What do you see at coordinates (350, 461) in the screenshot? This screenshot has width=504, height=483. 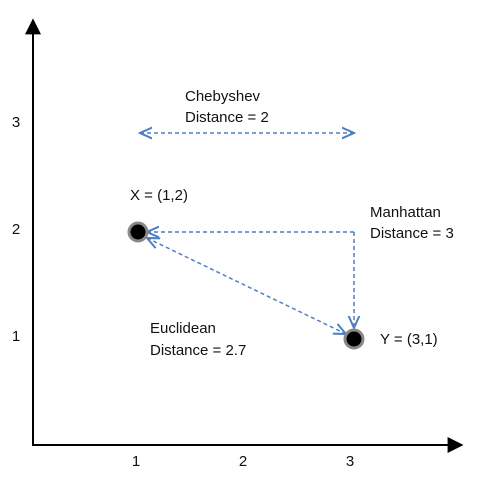 I see `x-tick-label: 3` at bounding box center [350, 461].